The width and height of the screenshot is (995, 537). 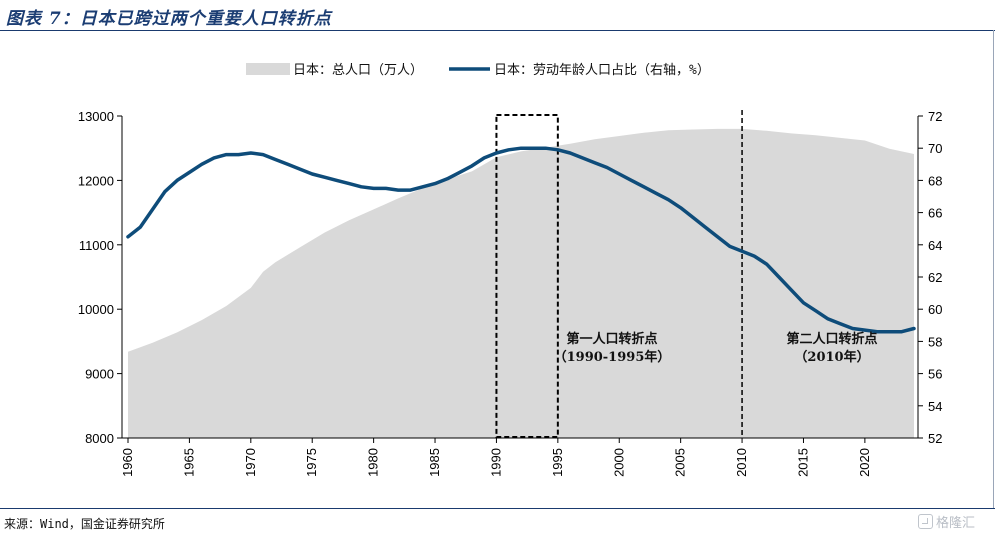 I want to click on left-tick-label: 10000, so click(x=96, y=309).